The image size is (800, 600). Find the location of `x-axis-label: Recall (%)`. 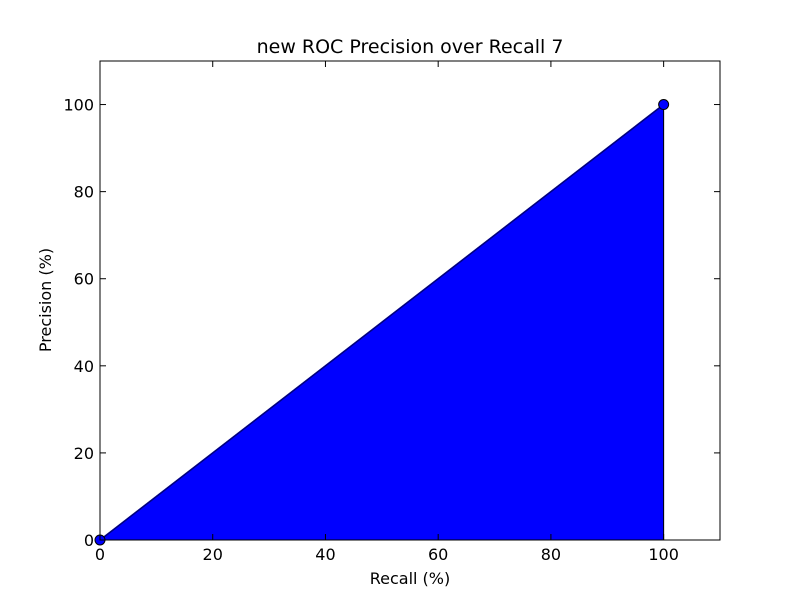

x-axis-label: Recall (%) is located at coordinates (410, 578).